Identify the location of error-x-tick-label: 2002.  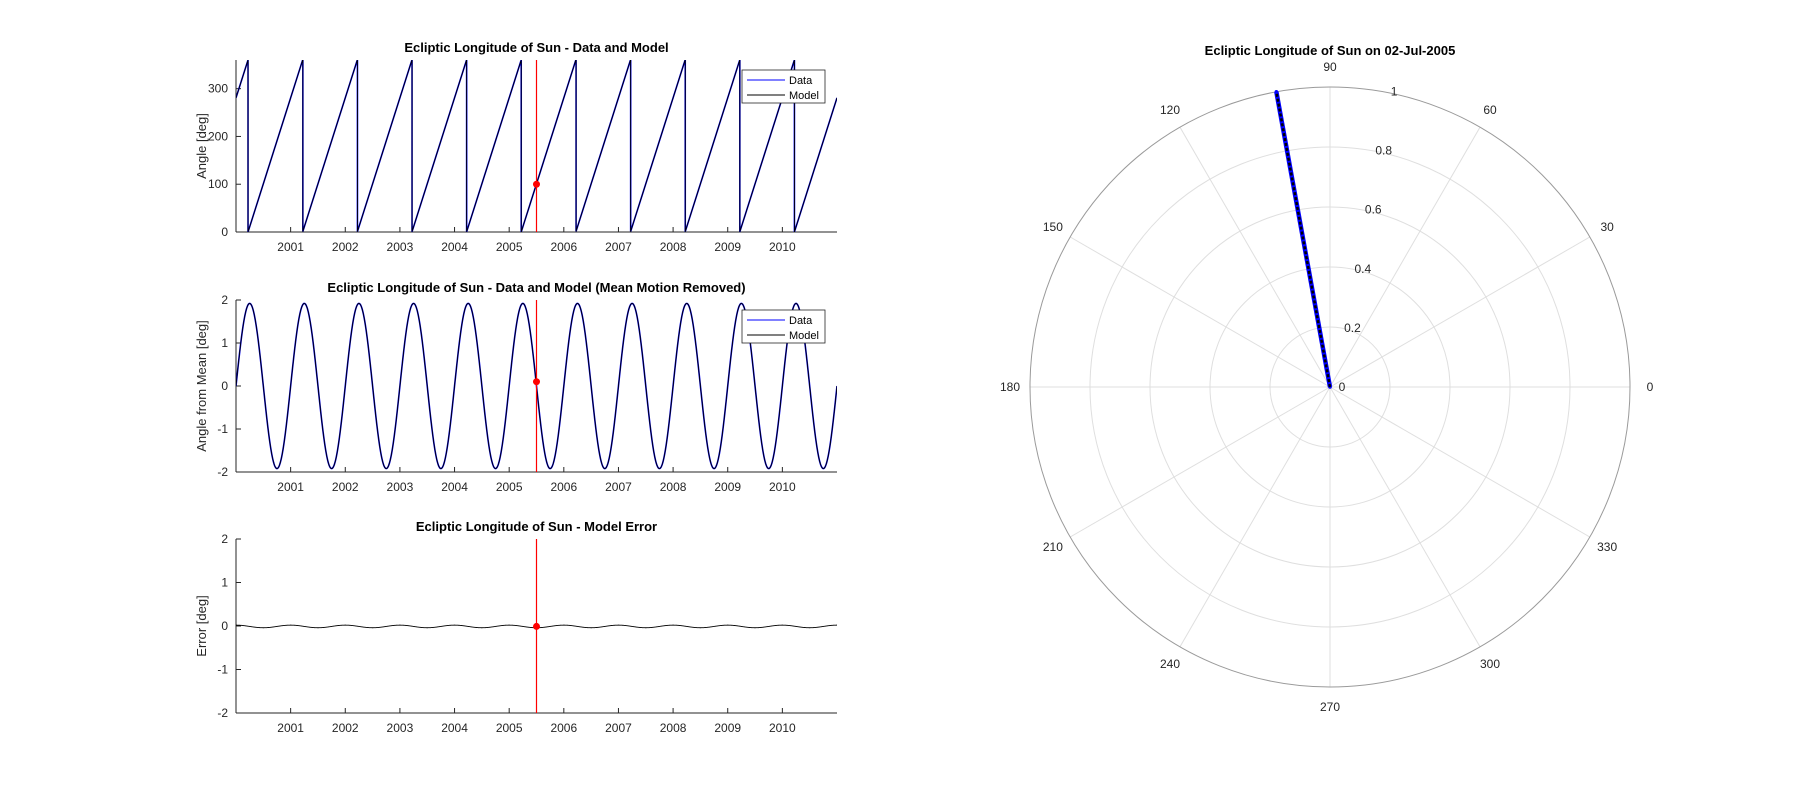
(345, 728).